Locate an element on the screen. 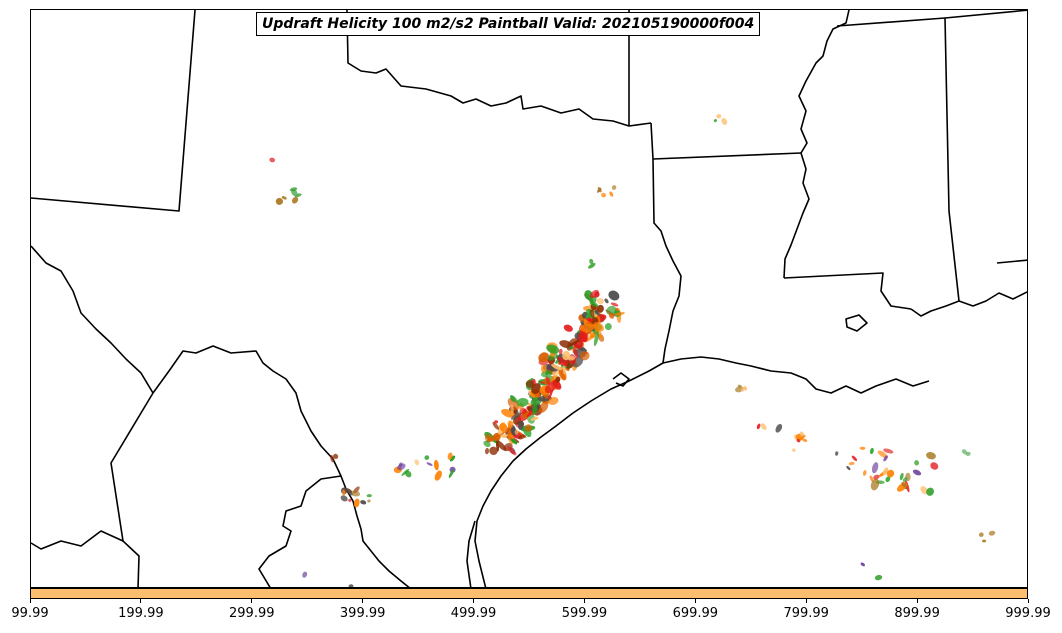 This screenshot has width=1062, height=633. oklahoma-texas-red-river is located at coordinates (499, 68).